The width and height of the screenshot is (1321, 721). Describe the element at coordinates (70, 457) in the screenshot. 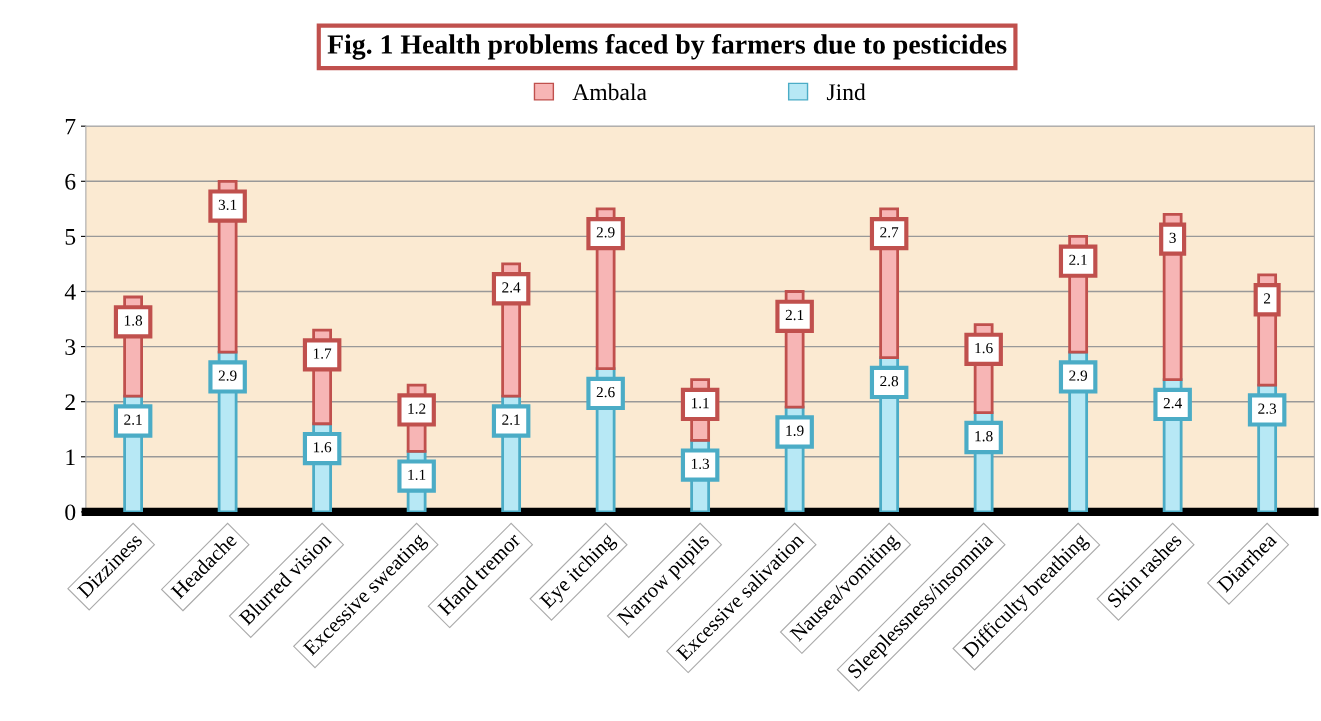

I see `y-tick-label: 1` at that location.